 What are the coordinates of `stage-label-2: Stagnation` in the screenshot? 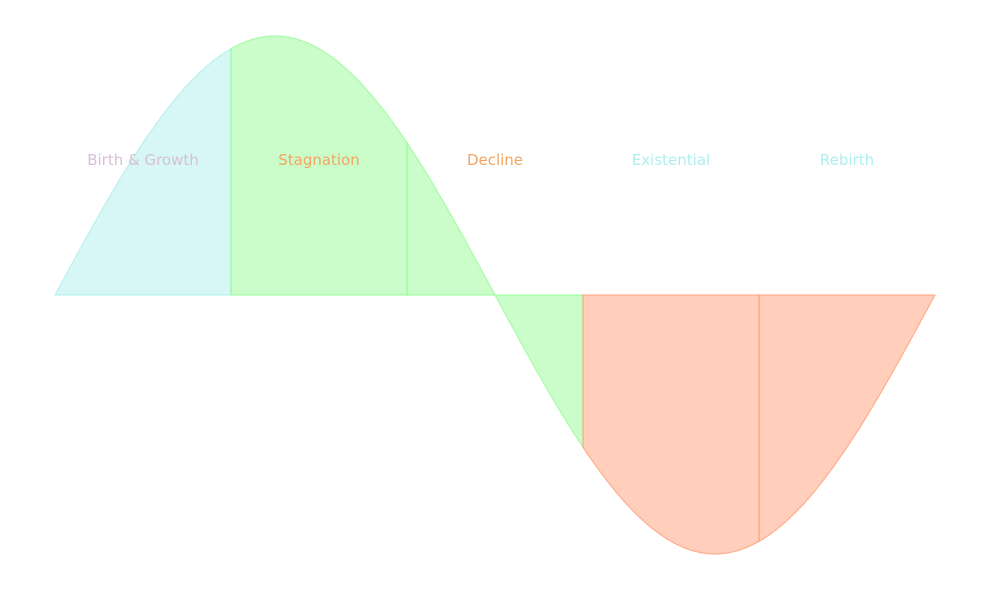 It's located at (319, 160).